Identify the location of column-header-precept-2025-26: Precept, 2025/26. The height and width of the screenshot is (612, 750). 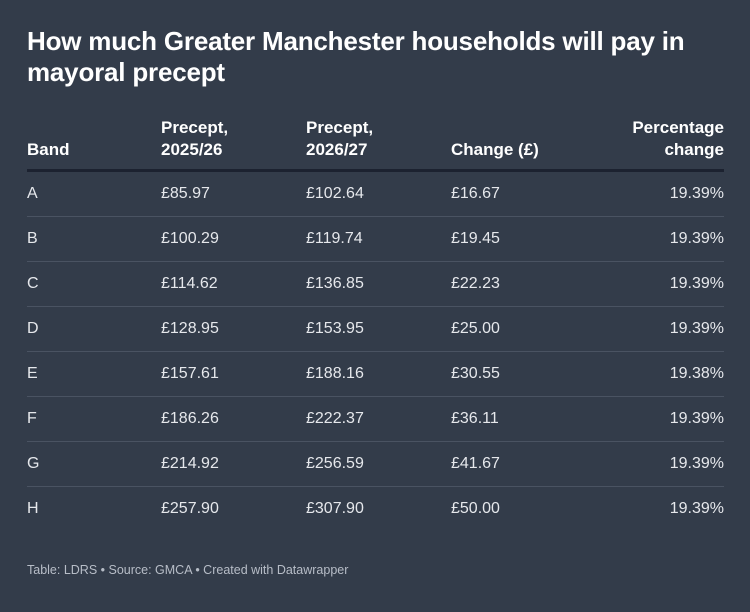
(233, 144).